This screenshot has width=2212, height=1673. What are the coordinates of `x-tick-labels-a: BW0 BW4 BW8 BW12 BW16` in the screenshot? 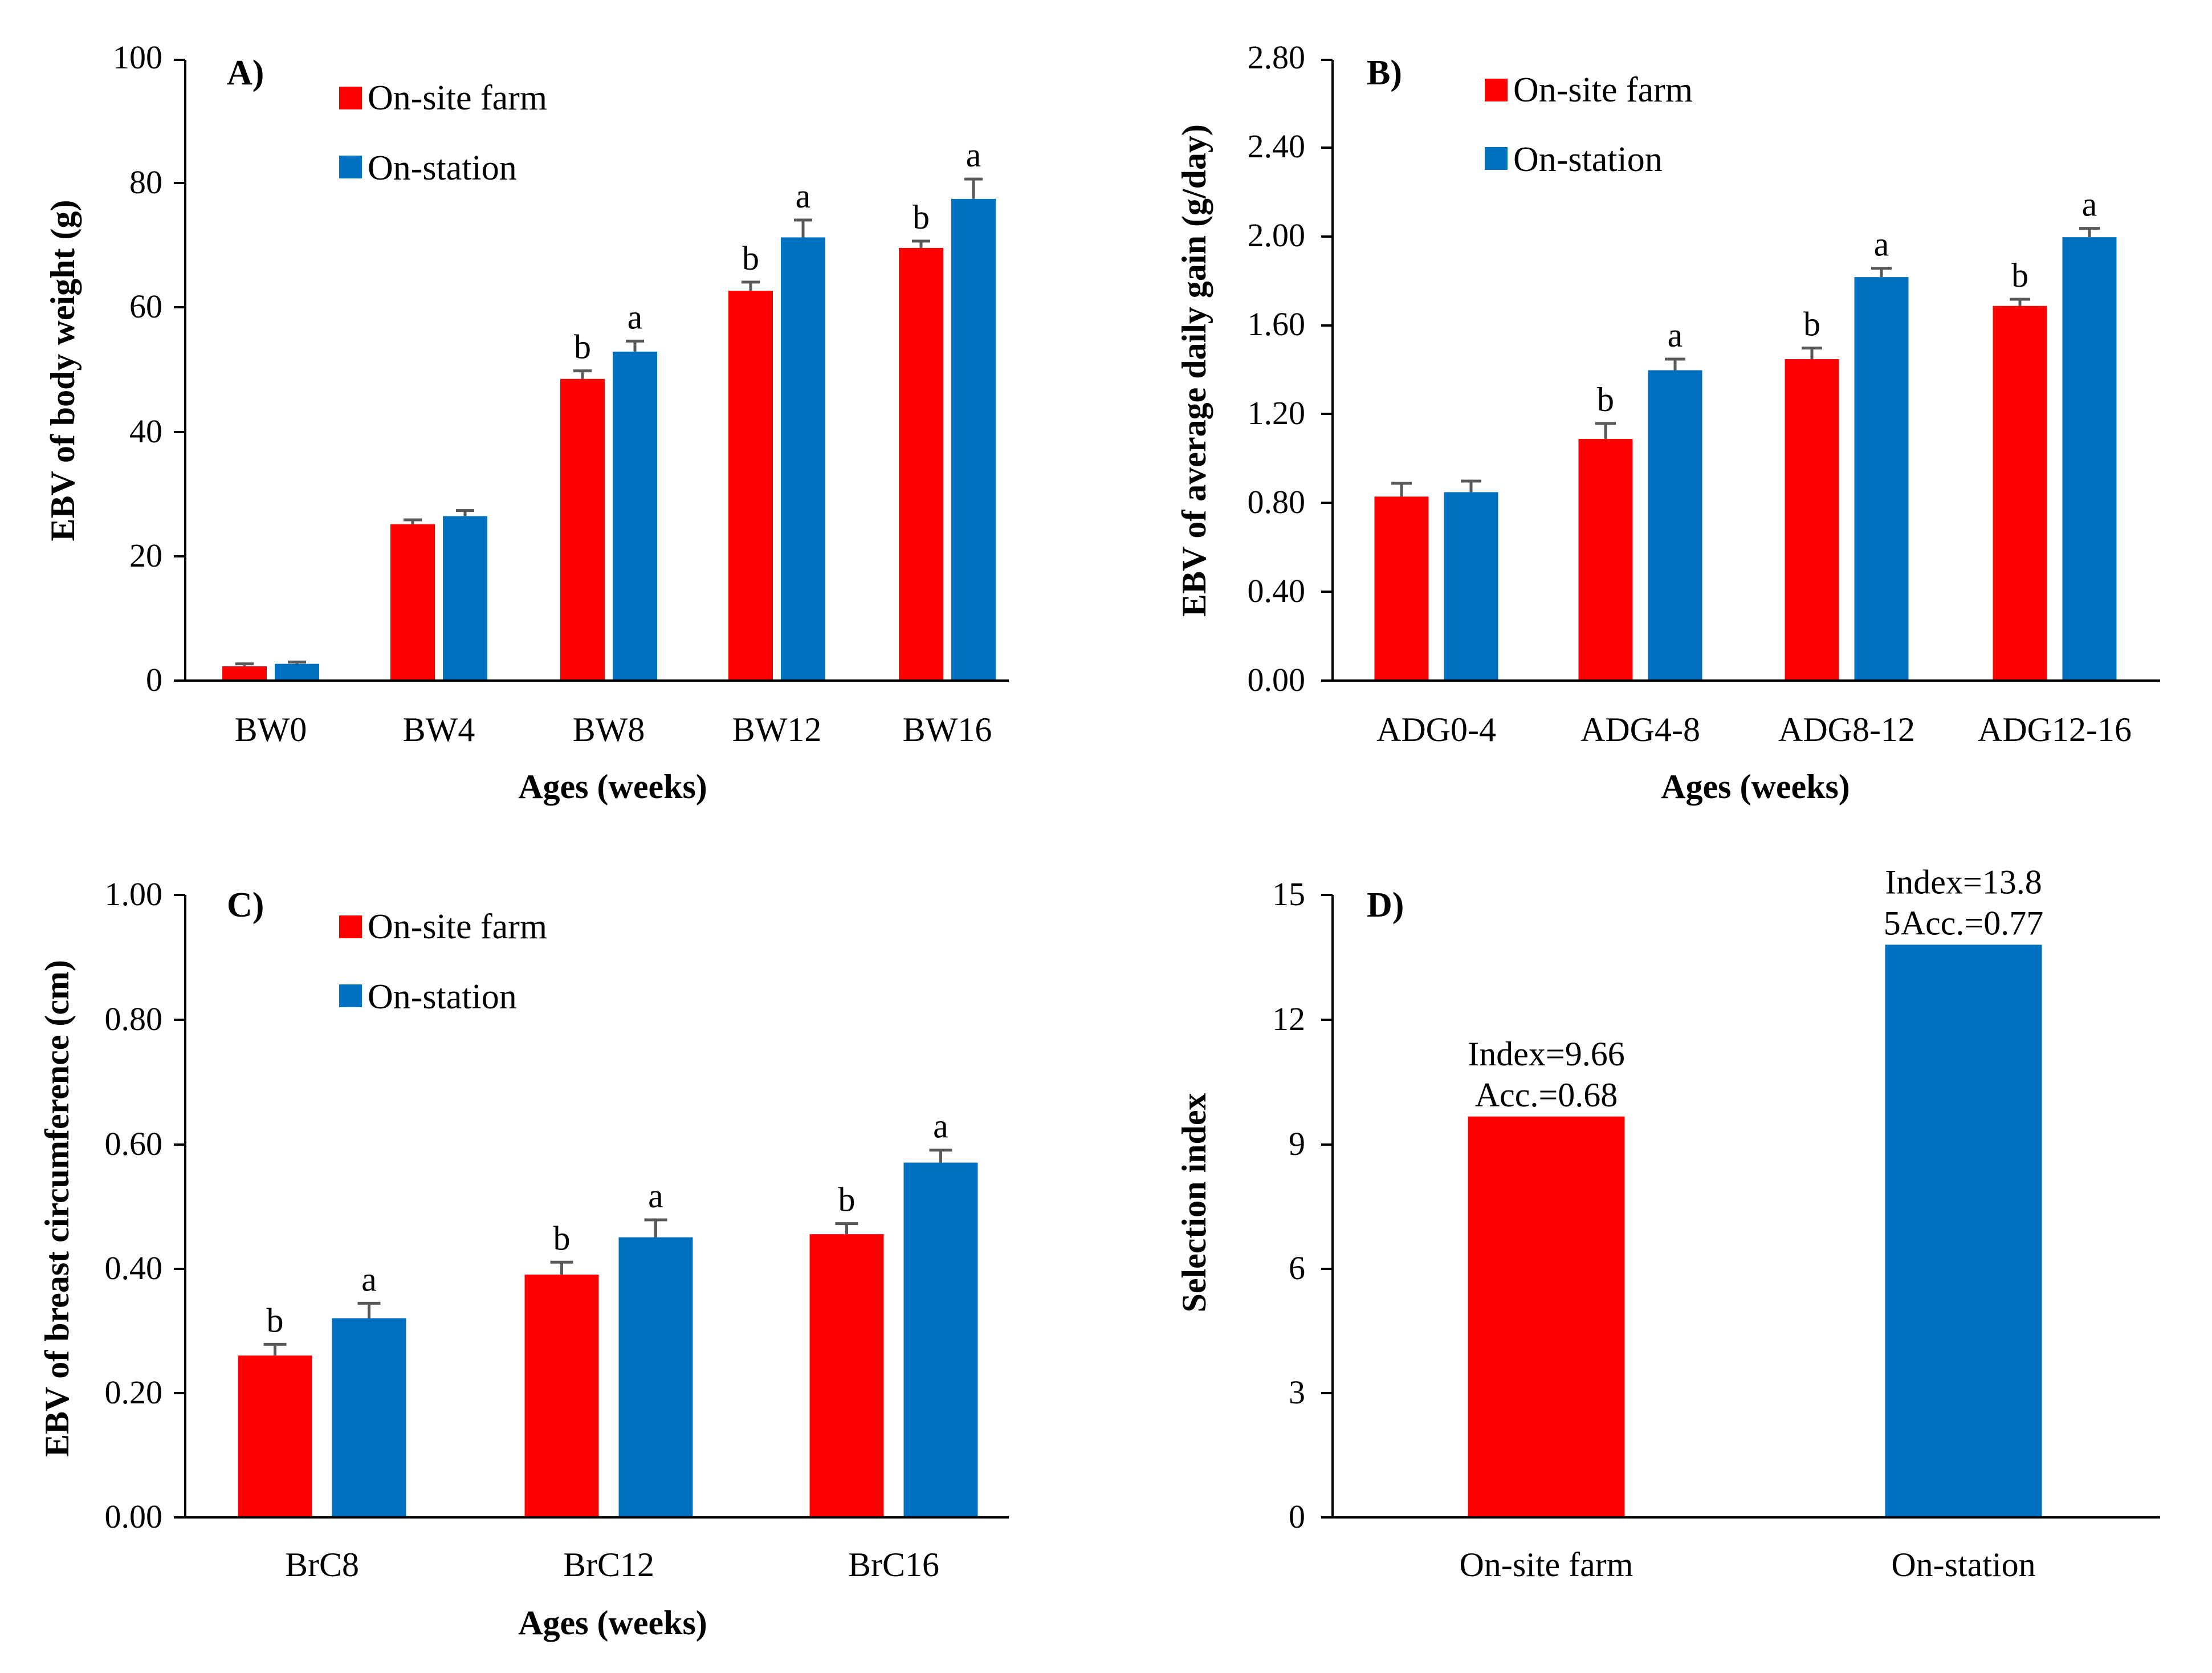 It's located at (613, 729).